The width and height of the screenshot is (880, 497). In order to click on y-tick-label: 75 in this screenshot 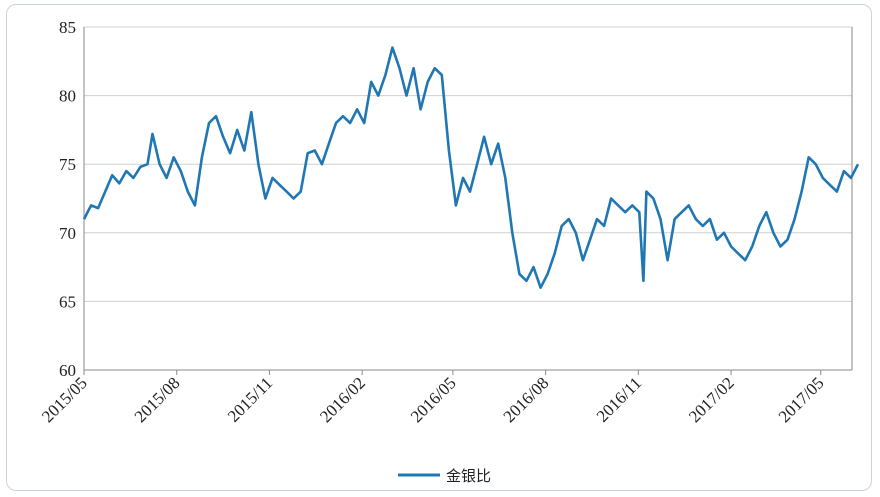, I will do `click(67, 164)`.